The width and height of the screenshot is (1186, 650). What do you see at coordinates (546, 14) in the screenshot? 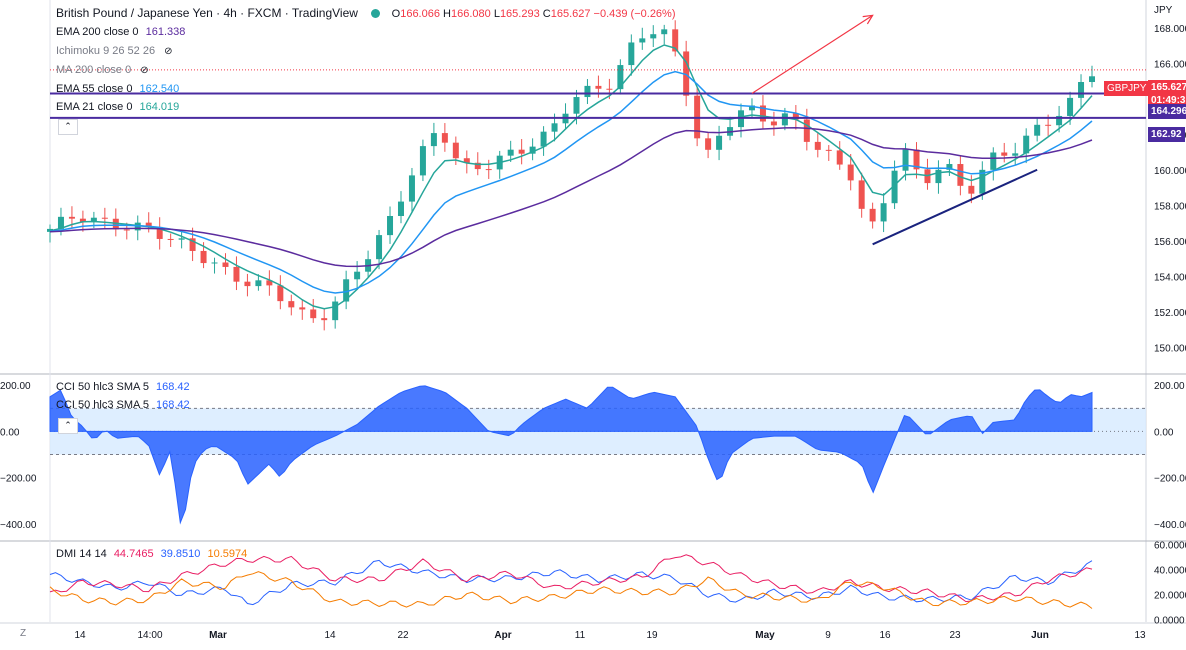
I see `ohlc-close-key: C` at bounding box center [546, 14].